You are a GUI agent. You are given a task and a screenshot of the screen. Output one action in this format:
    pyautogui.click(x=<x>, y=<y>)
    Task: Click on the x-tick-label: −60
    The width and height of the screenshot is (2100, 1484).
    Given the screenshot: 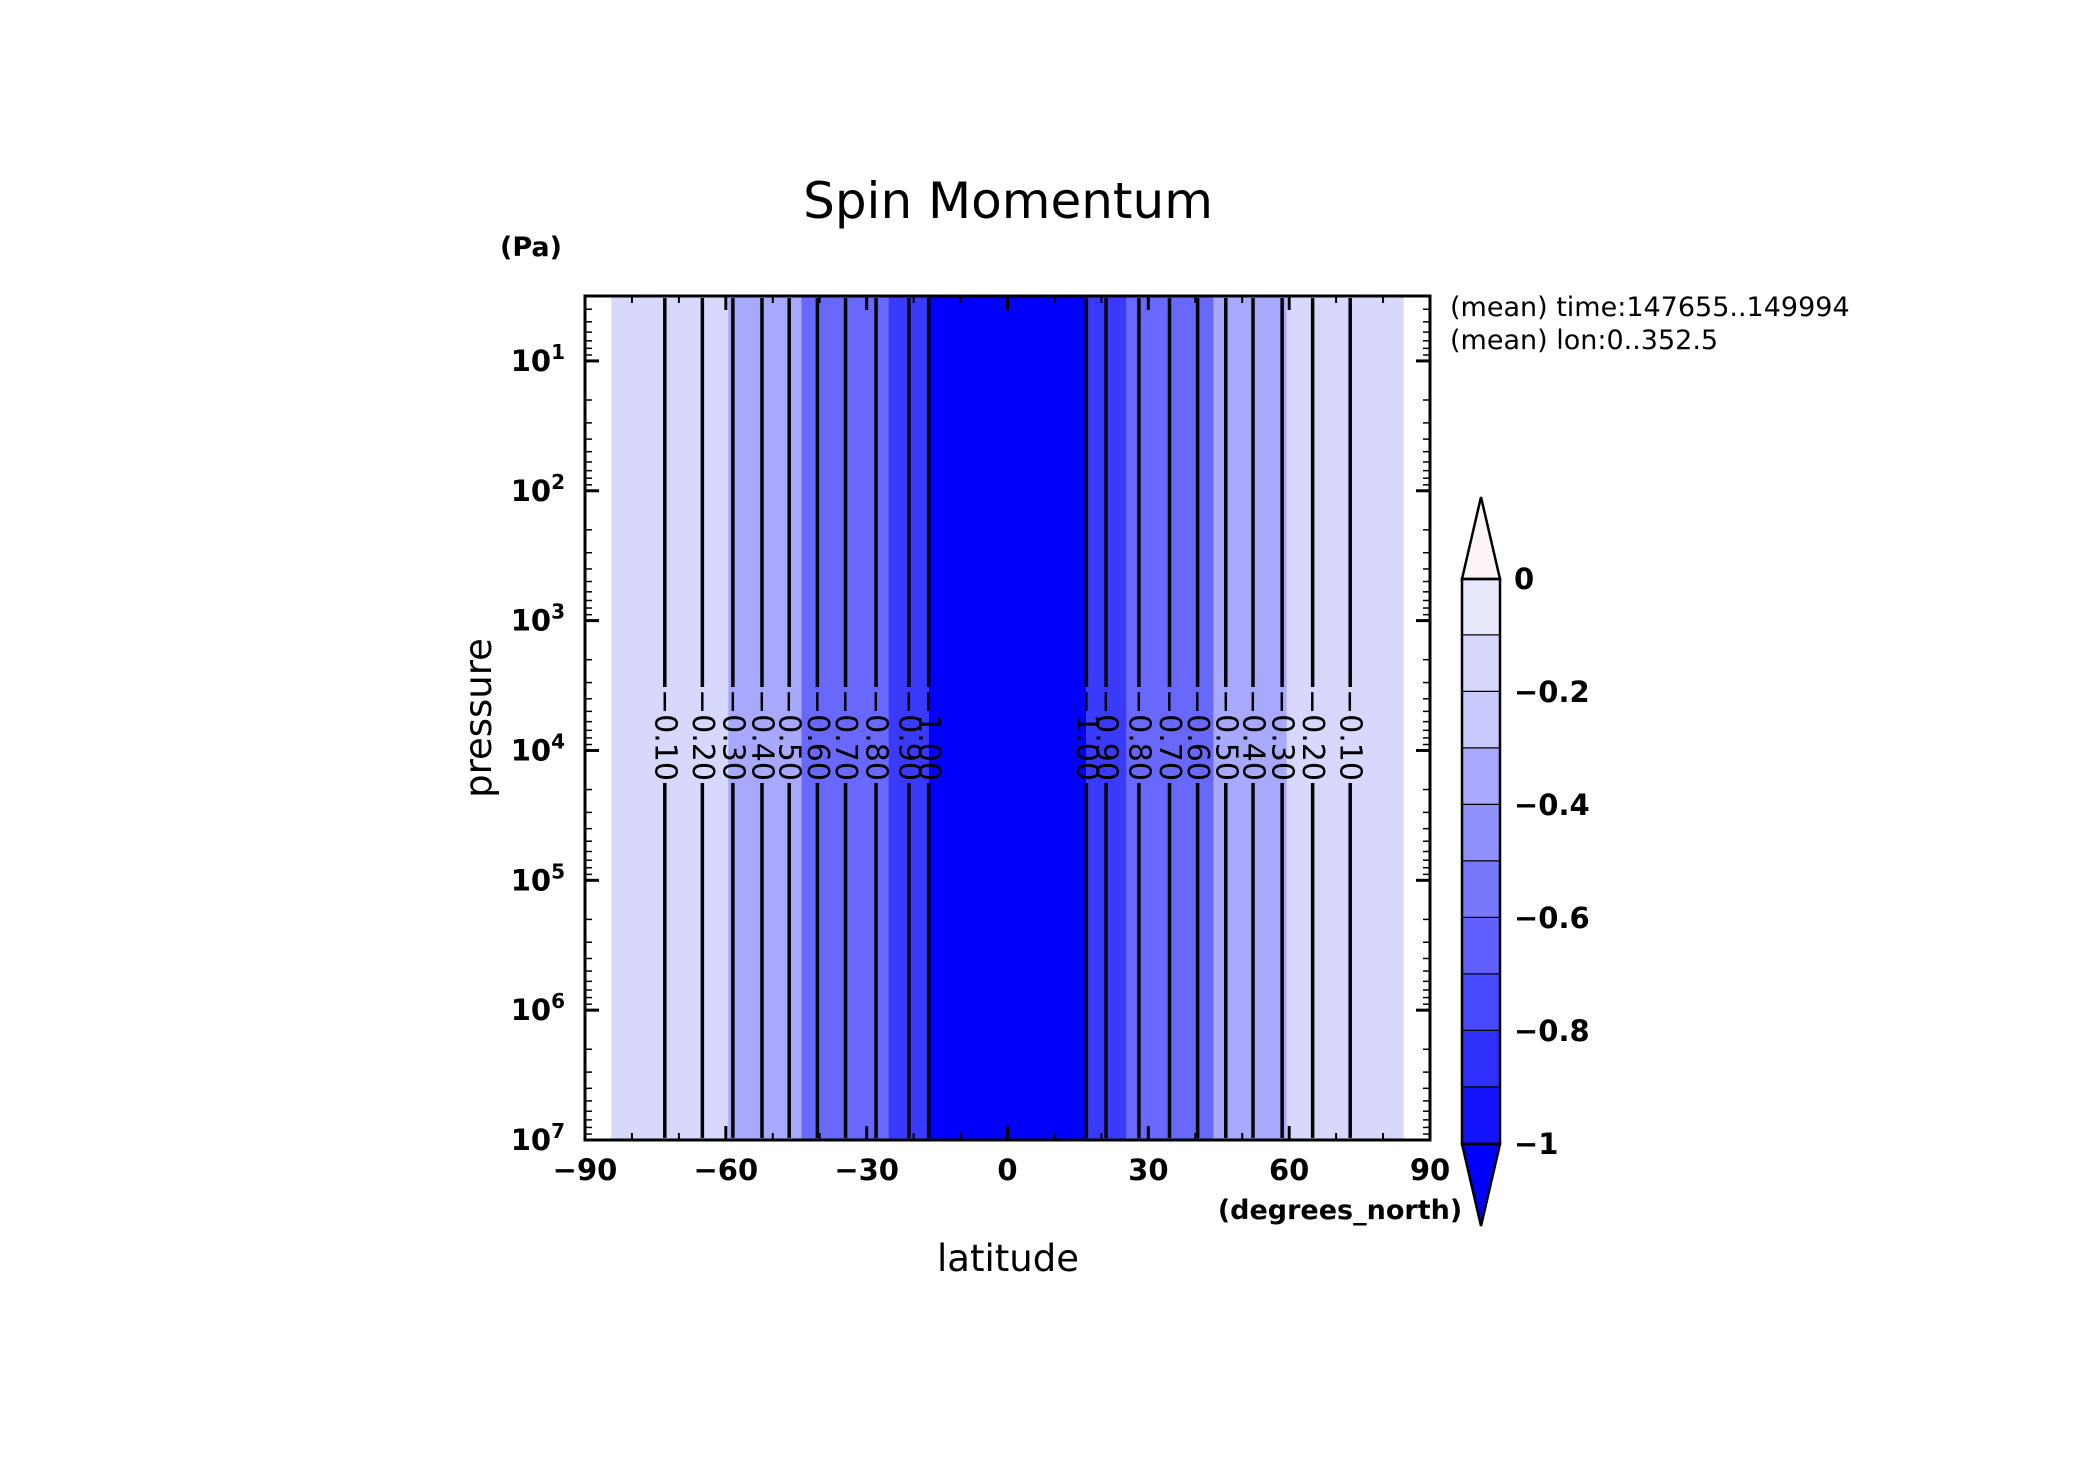 What is the action you would take?
    pyautogui.click(x=726, y=1170)
    